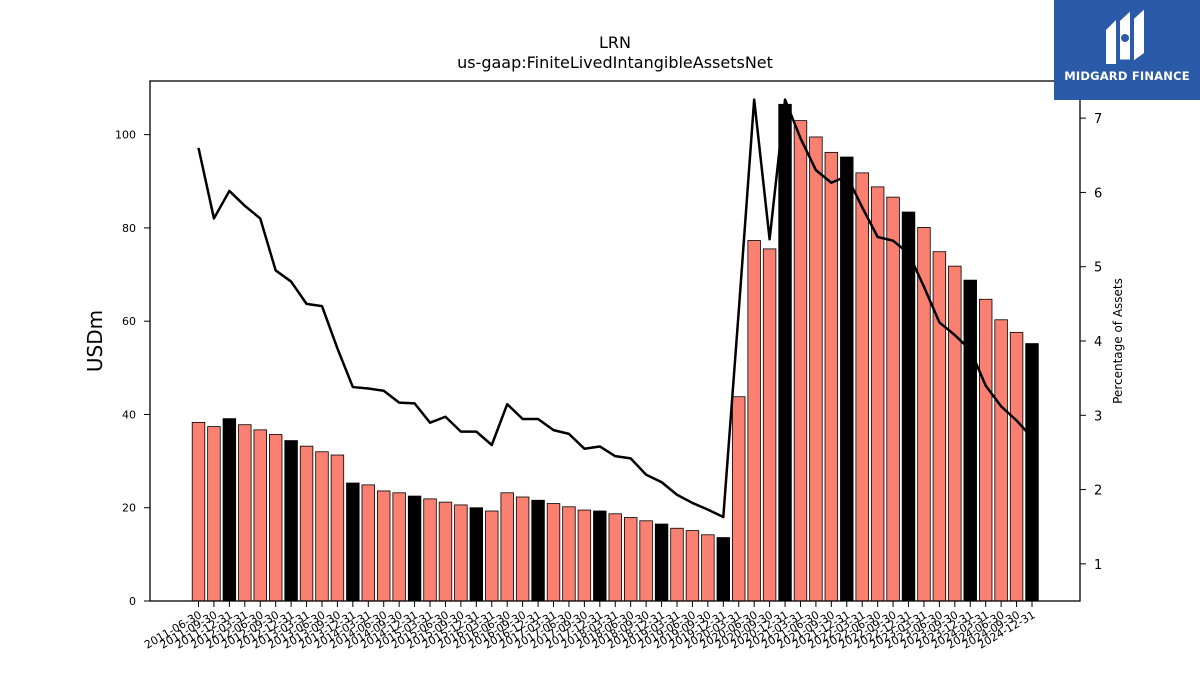 This screenshot has height=675, width=1200. I want to click on y2-tick-label: 2, so click(1098, 491).